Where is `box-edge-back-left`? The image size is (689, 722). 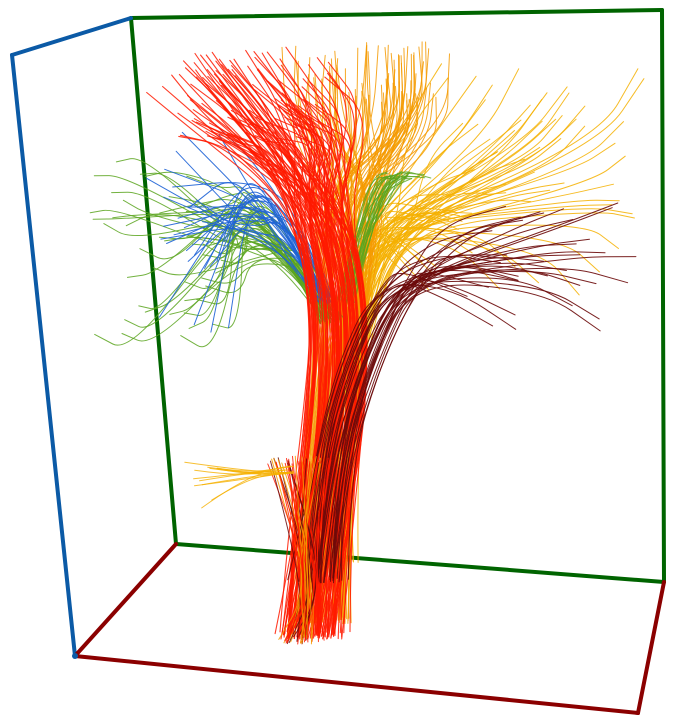 box-edge-back-left is located at coordinates (153, 281).